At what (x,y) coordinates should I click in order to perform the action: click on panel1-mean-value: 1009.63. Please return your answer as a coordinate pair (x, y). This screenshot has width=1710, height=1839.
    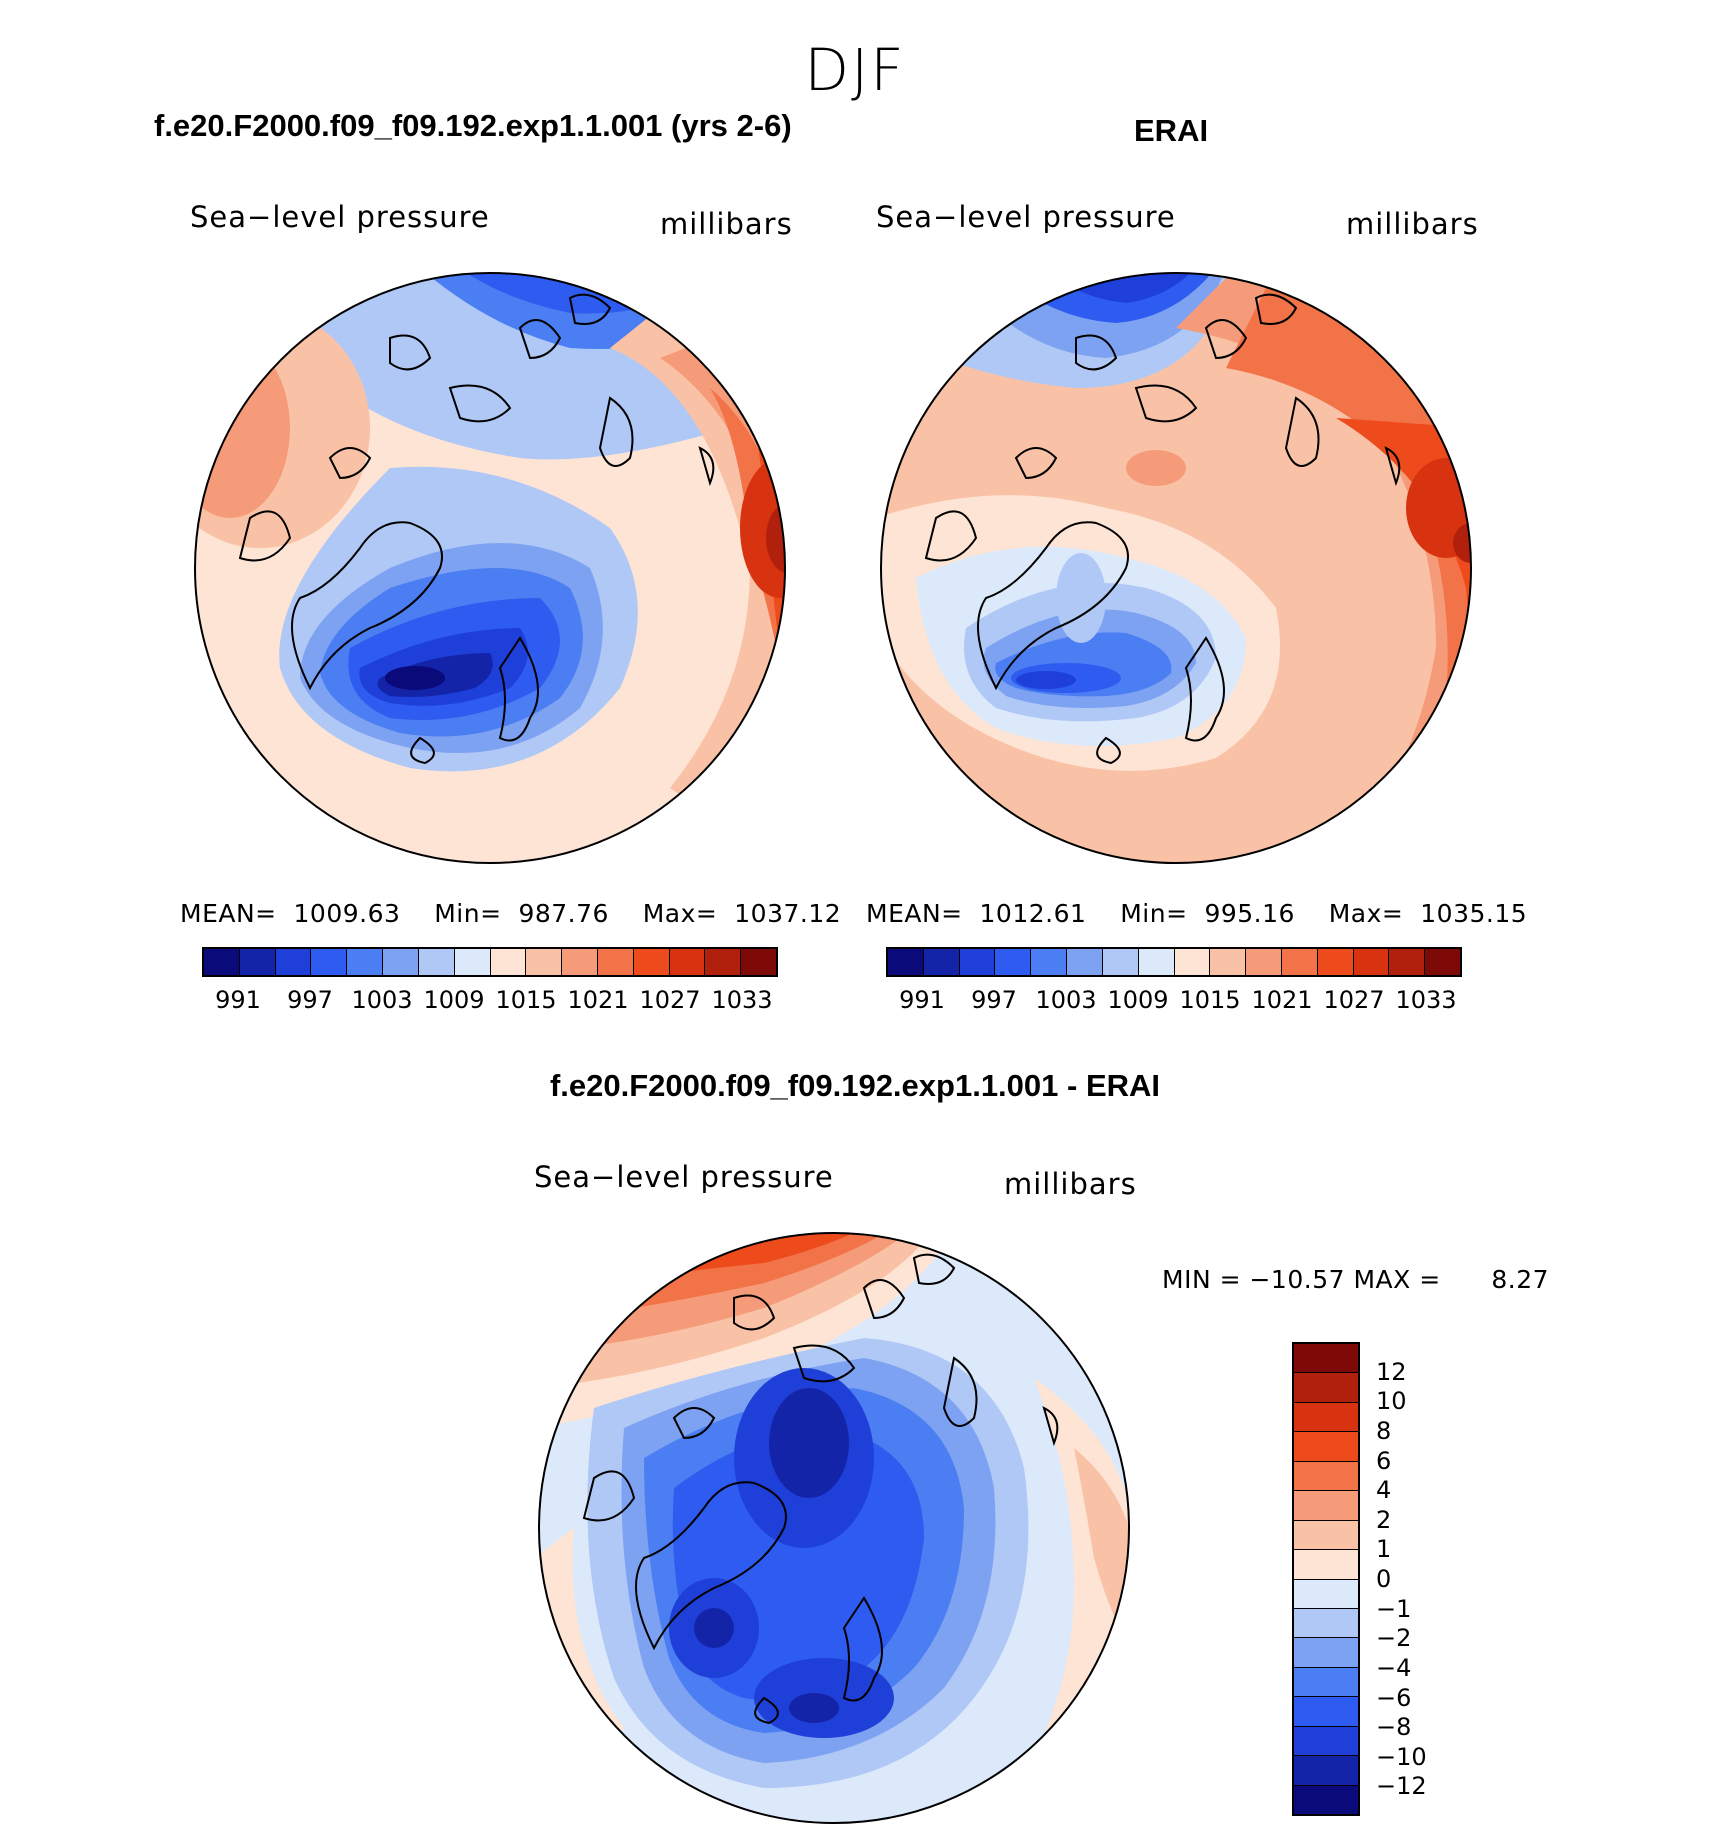
    Looking at the image, I should click on (347, 913).